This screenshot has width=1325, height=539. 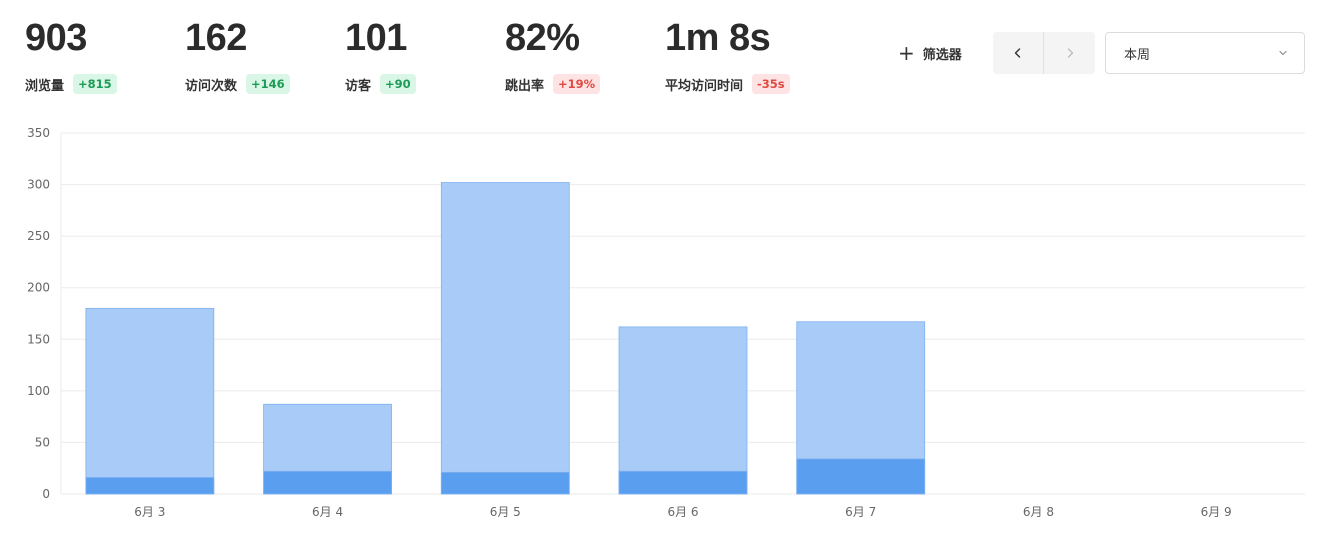 What do you see at coordinates (682, 512) in the screenshot?
I see `x-tick-label: 6月 6` at bounding box center [682, 512].